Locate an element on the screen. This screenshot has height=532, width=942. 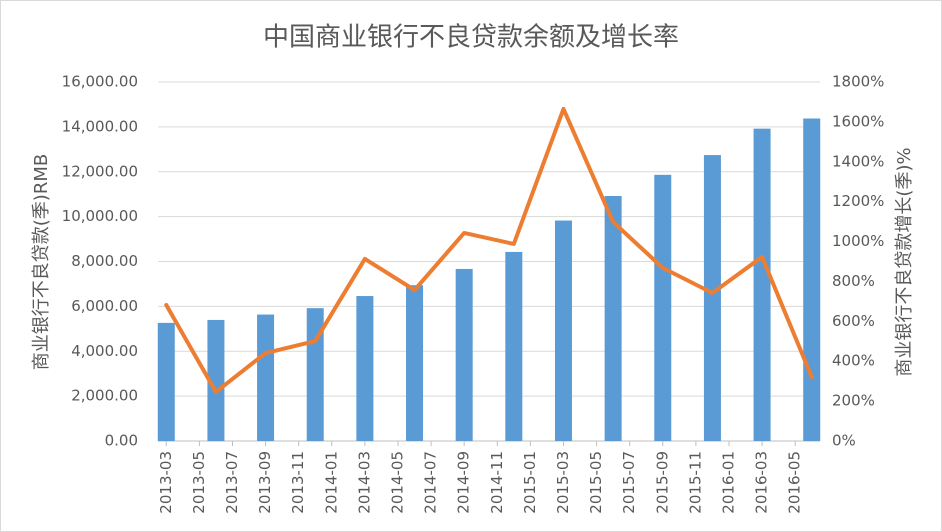
y2-axis-title: 商业银行不良贷款增长(季)% is located at coordinates (904, 261).